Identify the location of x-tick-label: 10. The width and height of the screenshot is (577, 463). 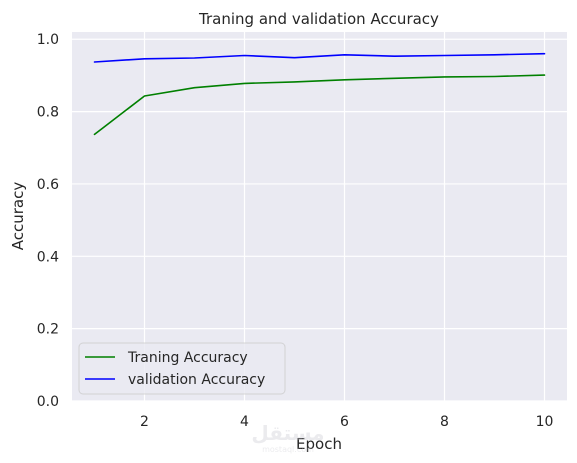
(545, 422).